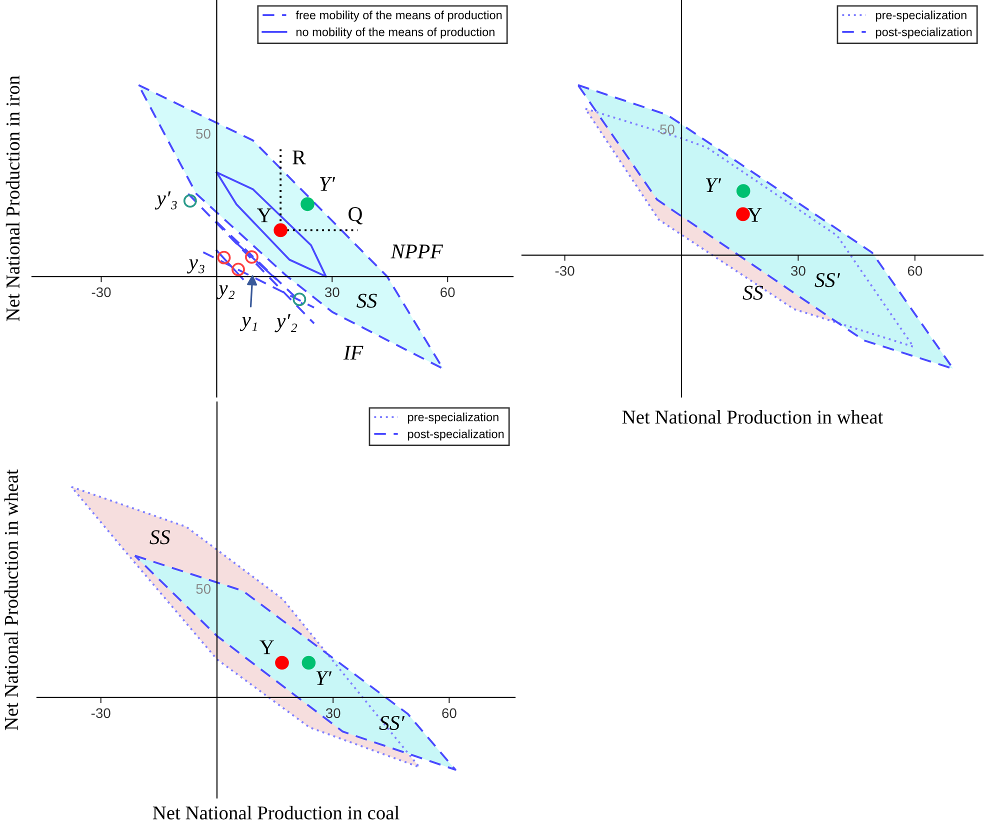  I want to click on x-axis-title: Net National Production in wheat, so click(753, 417).